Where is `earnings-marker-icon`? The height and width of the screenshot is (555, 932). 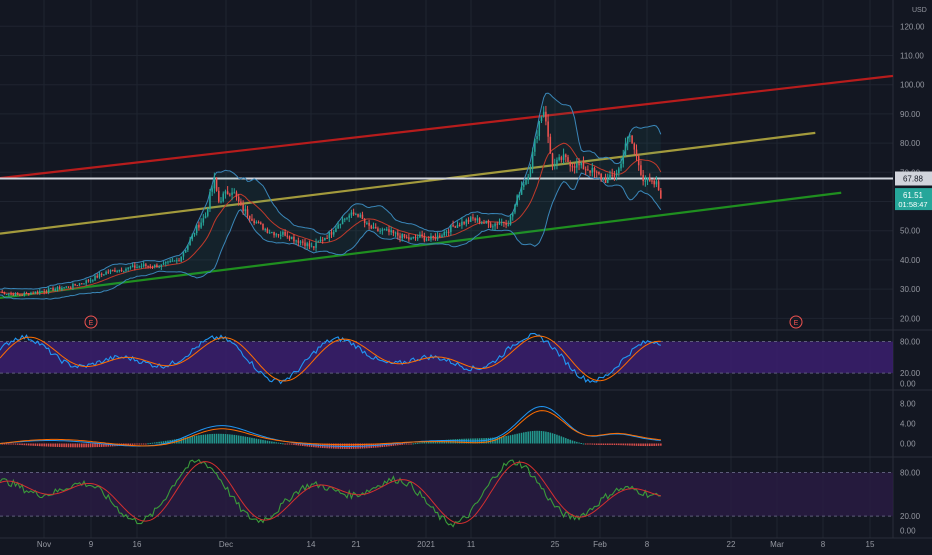
earnings-marker-icon is located at coordinates (91, 322).